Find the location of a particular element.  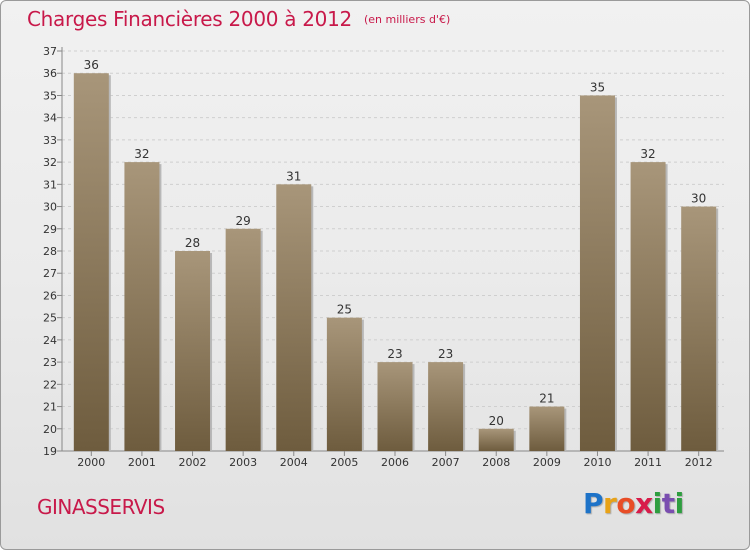

bar-2000 is located at coordinates (91, 262).